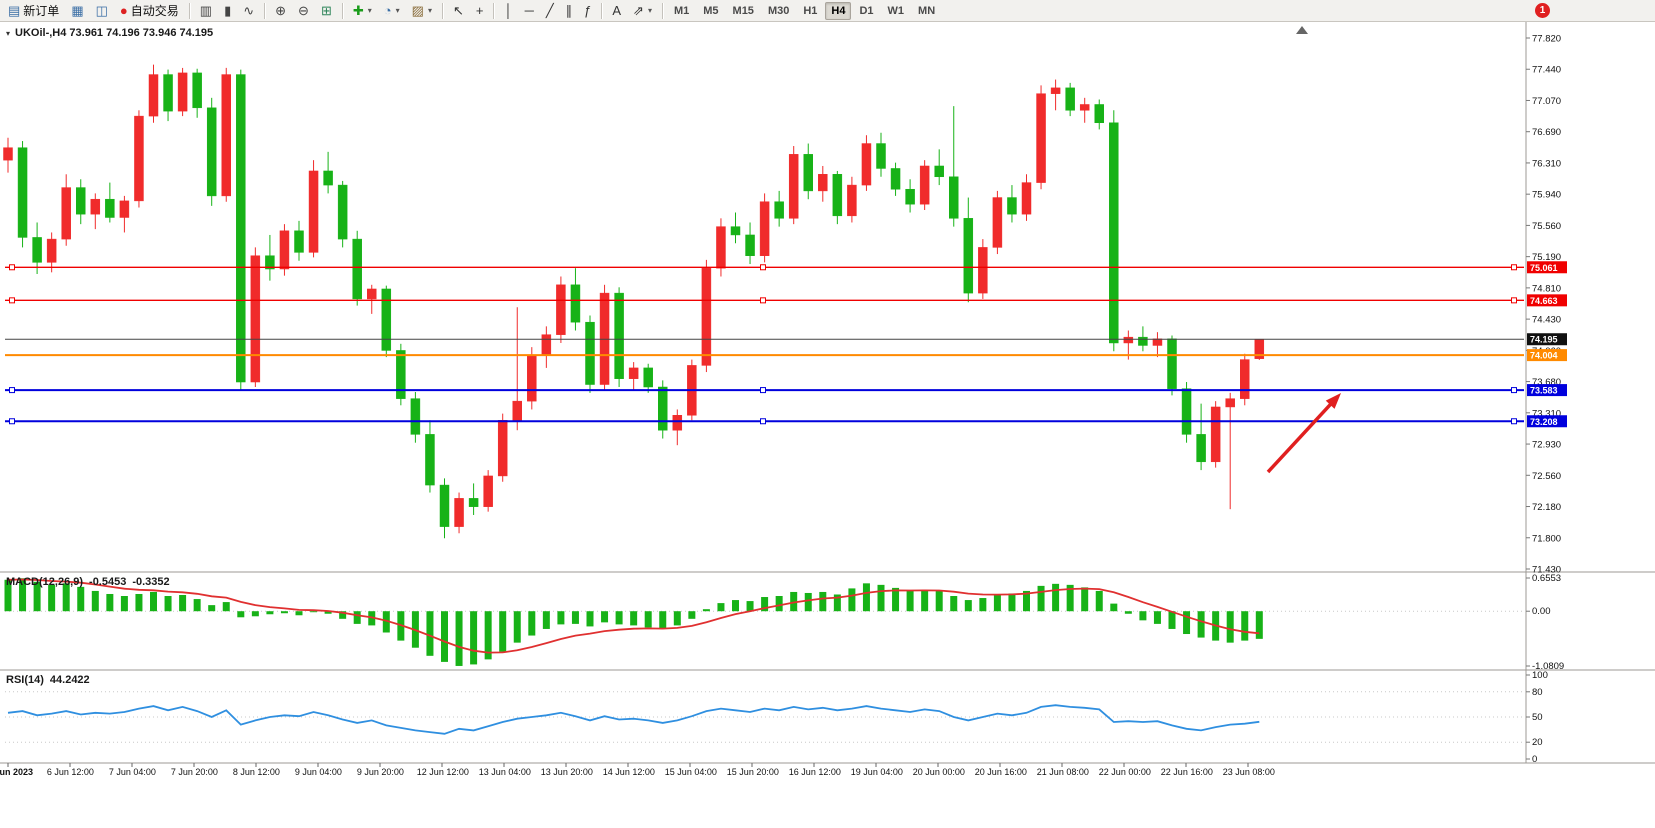  What do you see at coordinates (303, 10) in the screenshot?
I see `zoom-out-button: ⊖` at bounding box center [303, 10].